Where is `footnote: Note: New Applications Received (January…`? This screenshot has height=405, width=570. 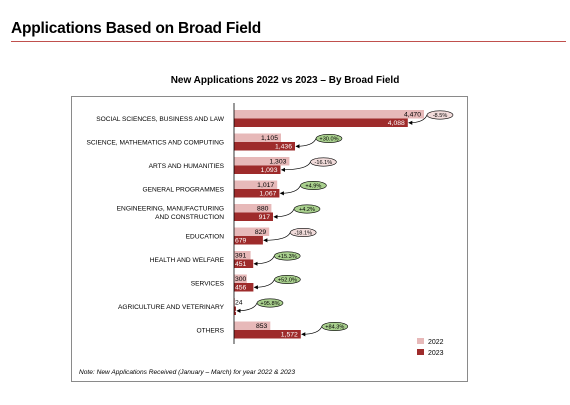 footnote: Note: New Applications Received (January… is located at coordinates (187, 372).